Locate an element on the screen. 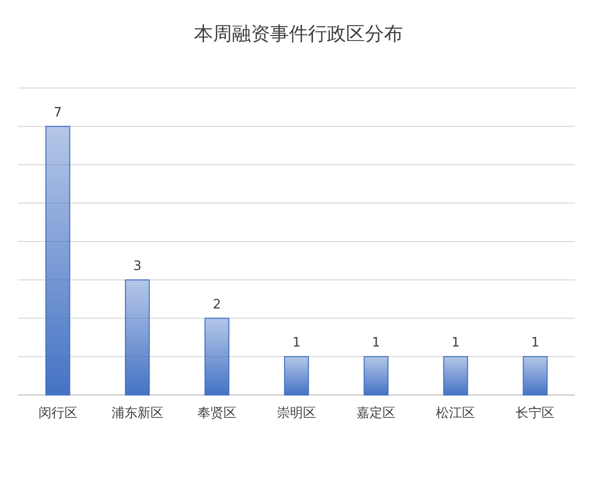 The width and height of the screenshot is (597, 500). chart-title: 本周融资事件行政区分布 is located at coordinates (298, 34).